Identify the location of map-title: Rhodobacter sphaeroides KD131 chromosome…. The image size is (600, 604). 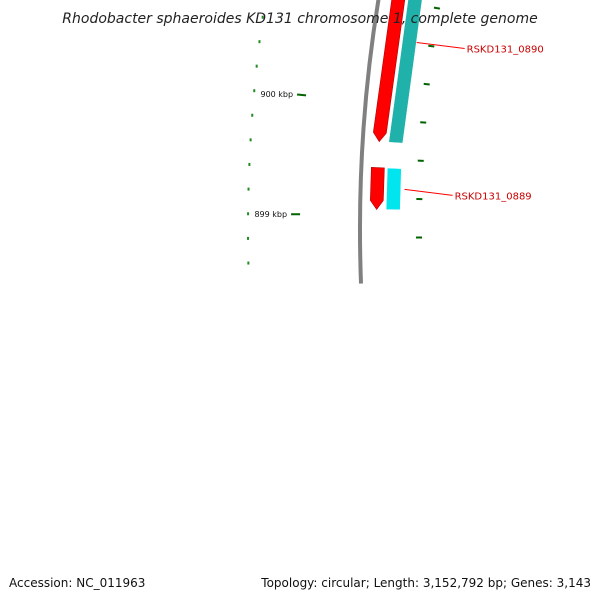
(299, 19).